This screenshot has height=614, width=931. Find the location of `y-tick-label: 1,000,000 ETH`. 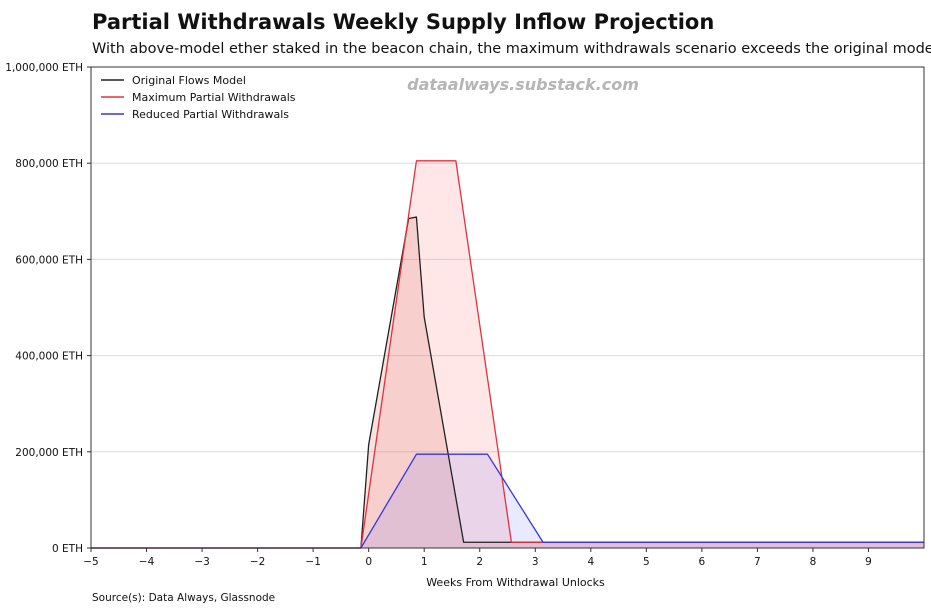

y-tick-label: 1,000,000 ETH is located at coordinates (44, 68).